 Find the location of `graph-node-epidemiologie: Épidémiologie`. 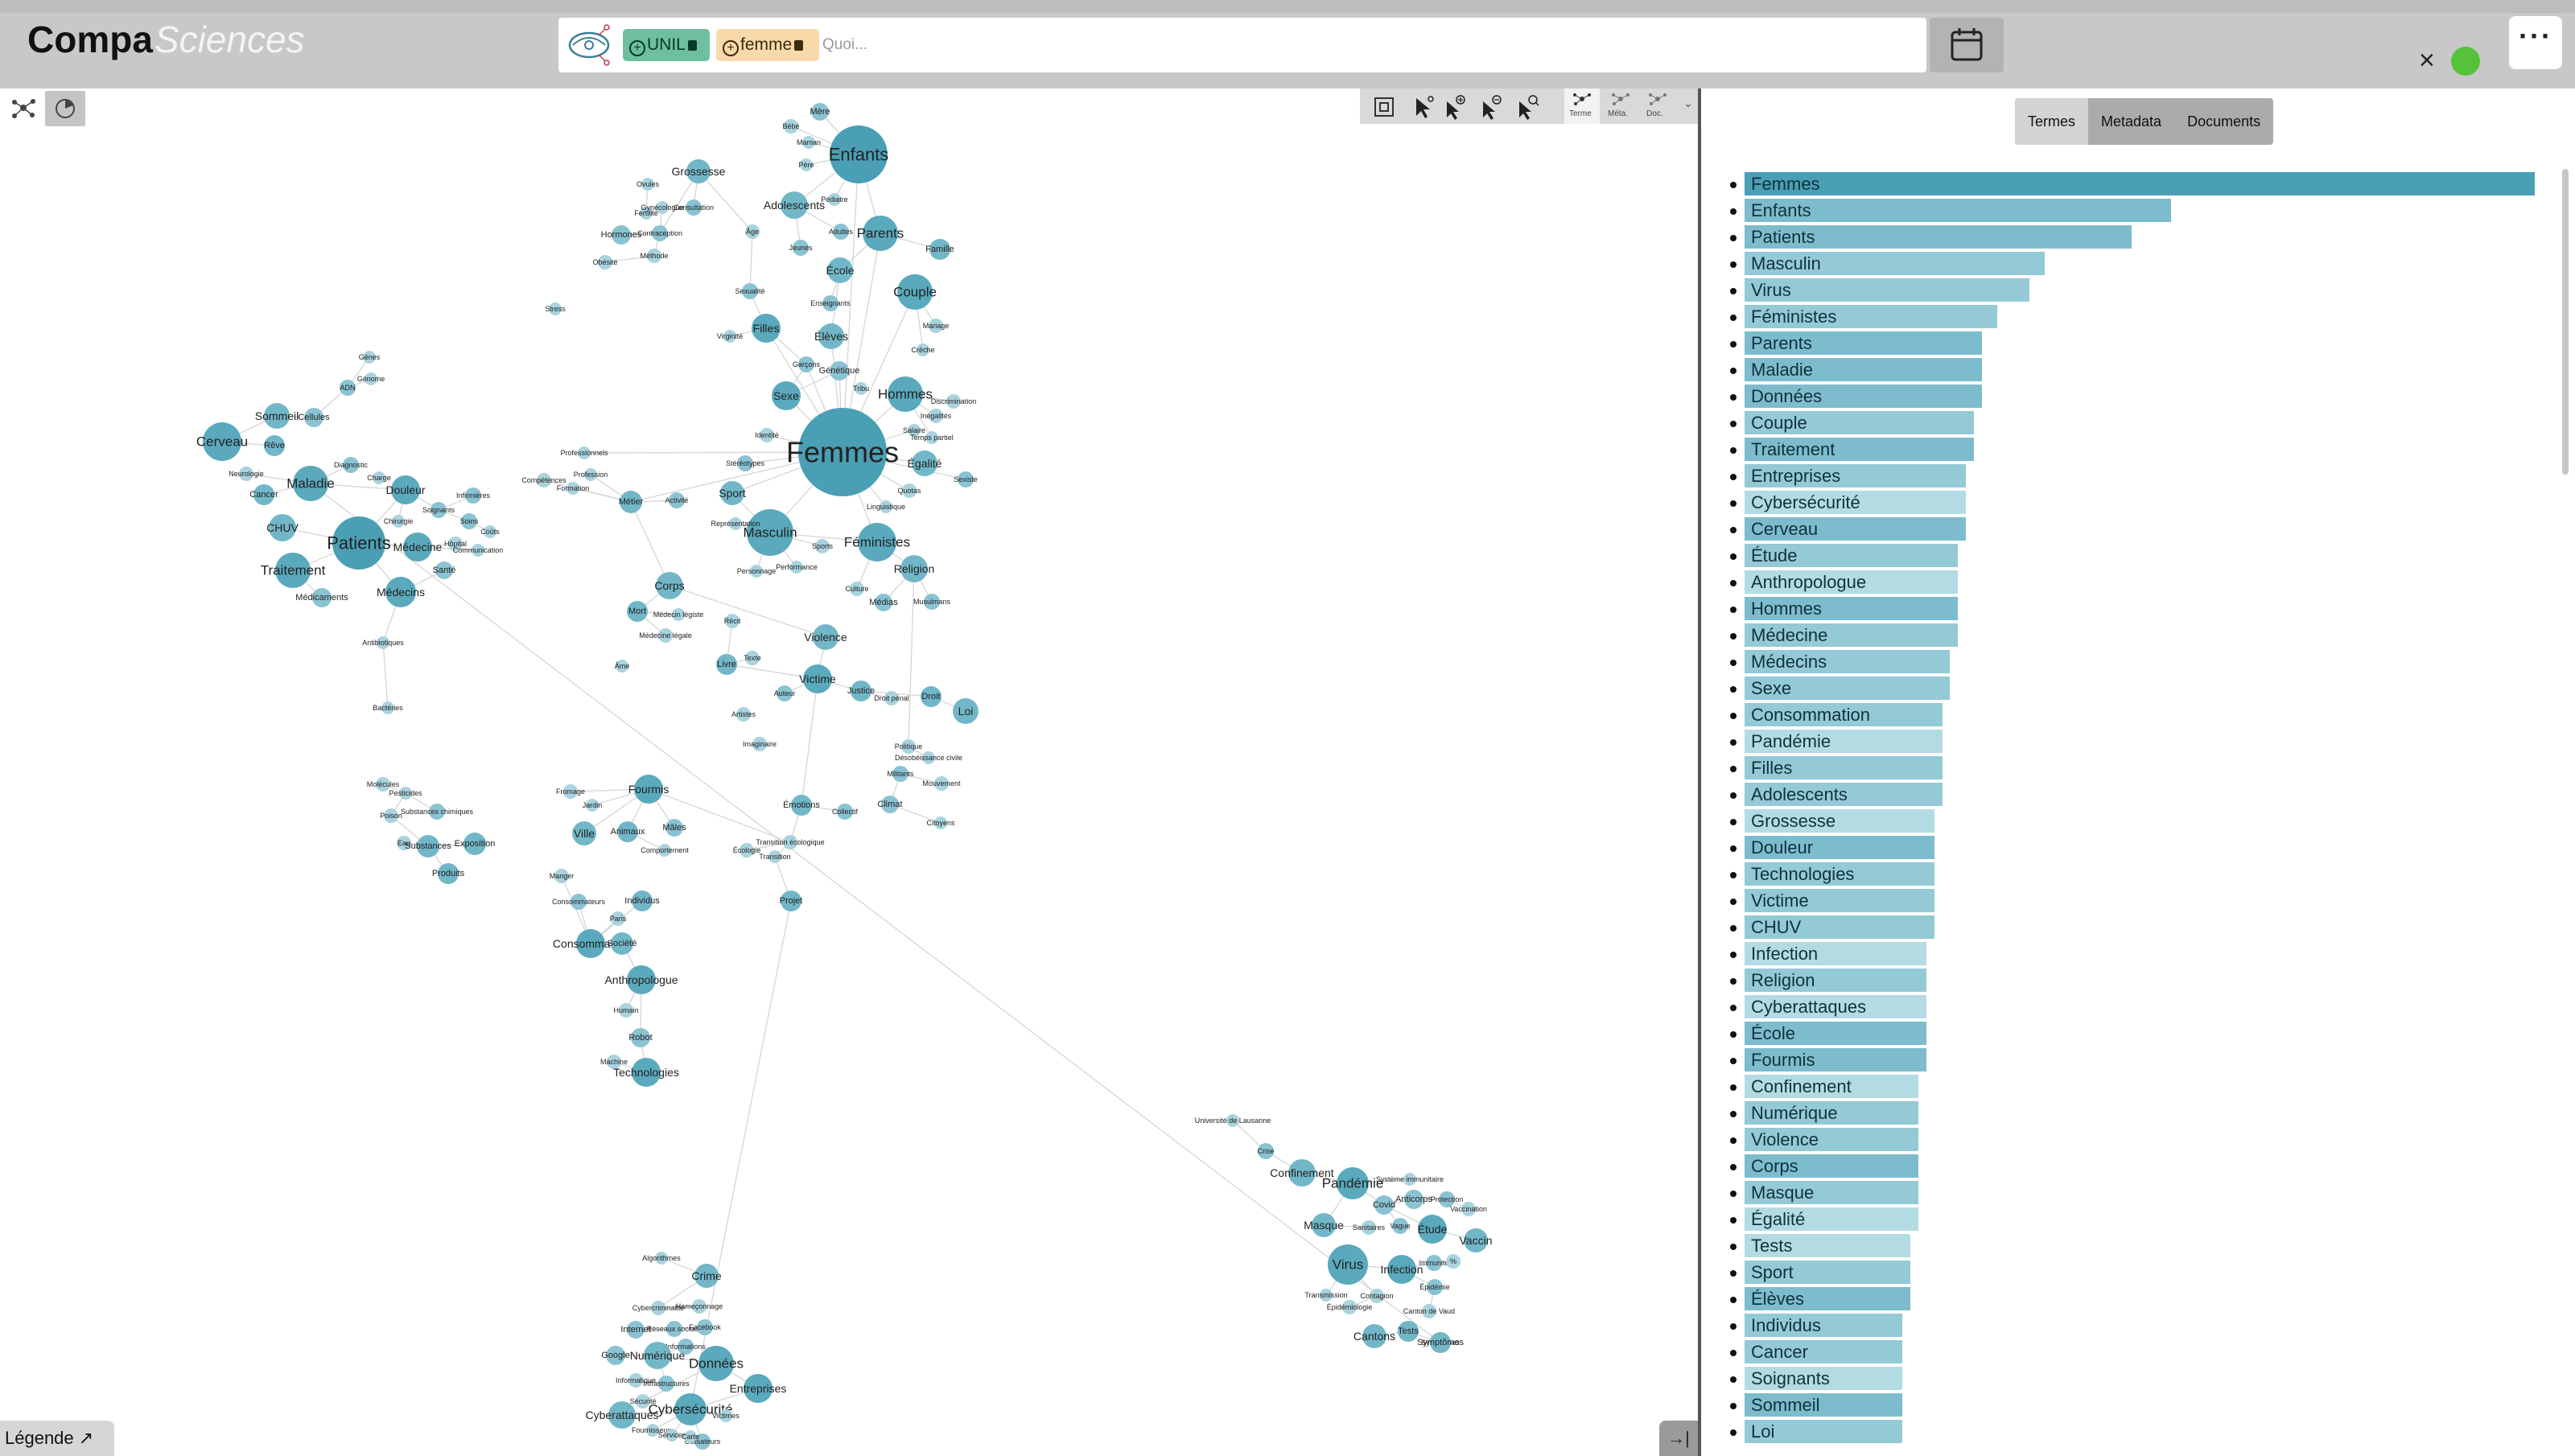

graph-node-epidemiologie: Épidémiologie is located at coordinates (1350, 1307).